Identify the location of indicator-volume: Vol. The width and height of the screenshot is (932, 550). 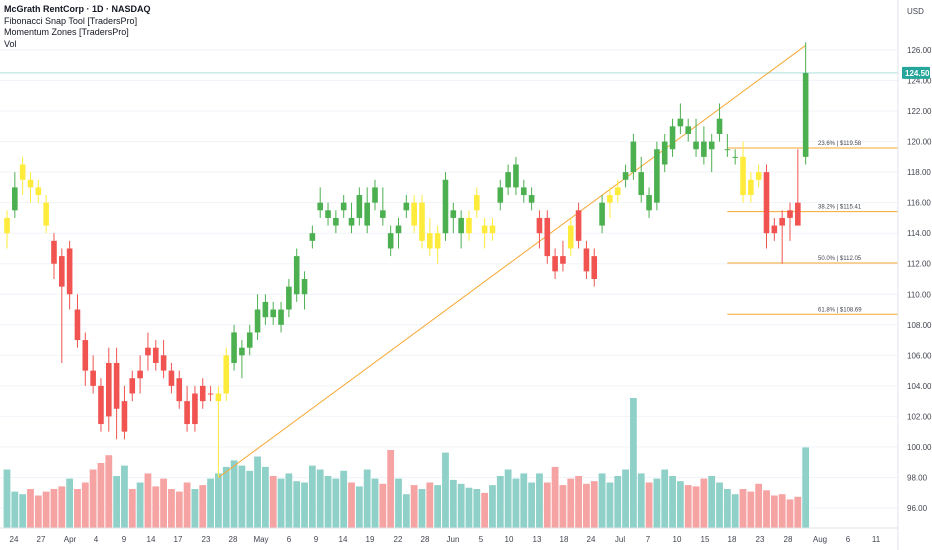
(10, 43).